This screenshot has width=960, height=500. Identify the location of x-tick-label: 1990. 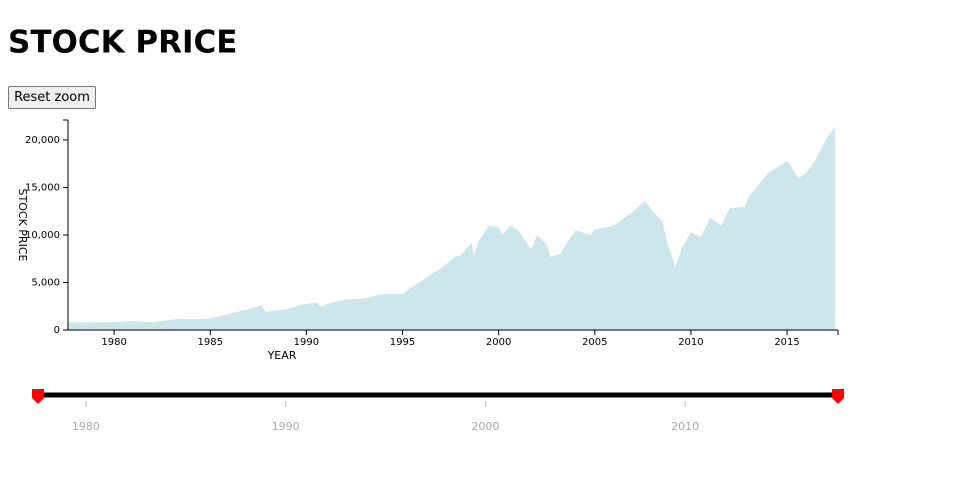
(306, 342).